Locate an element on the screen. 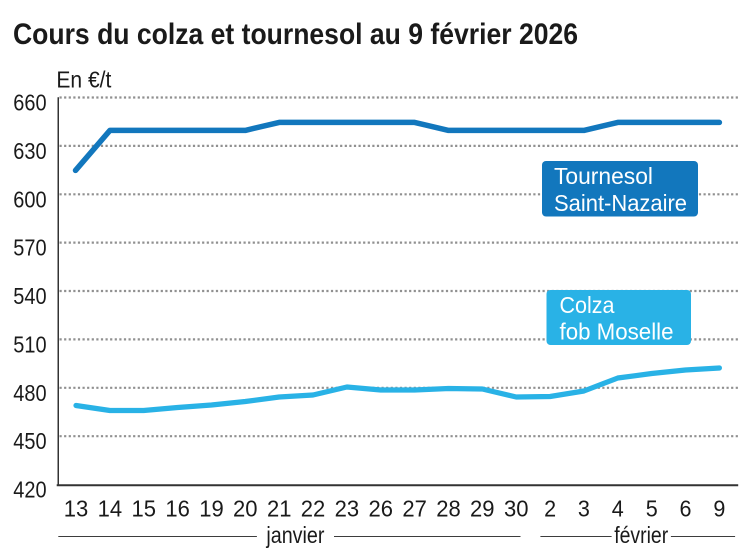  svg-text: 570 is located at coordinates (29, 248).